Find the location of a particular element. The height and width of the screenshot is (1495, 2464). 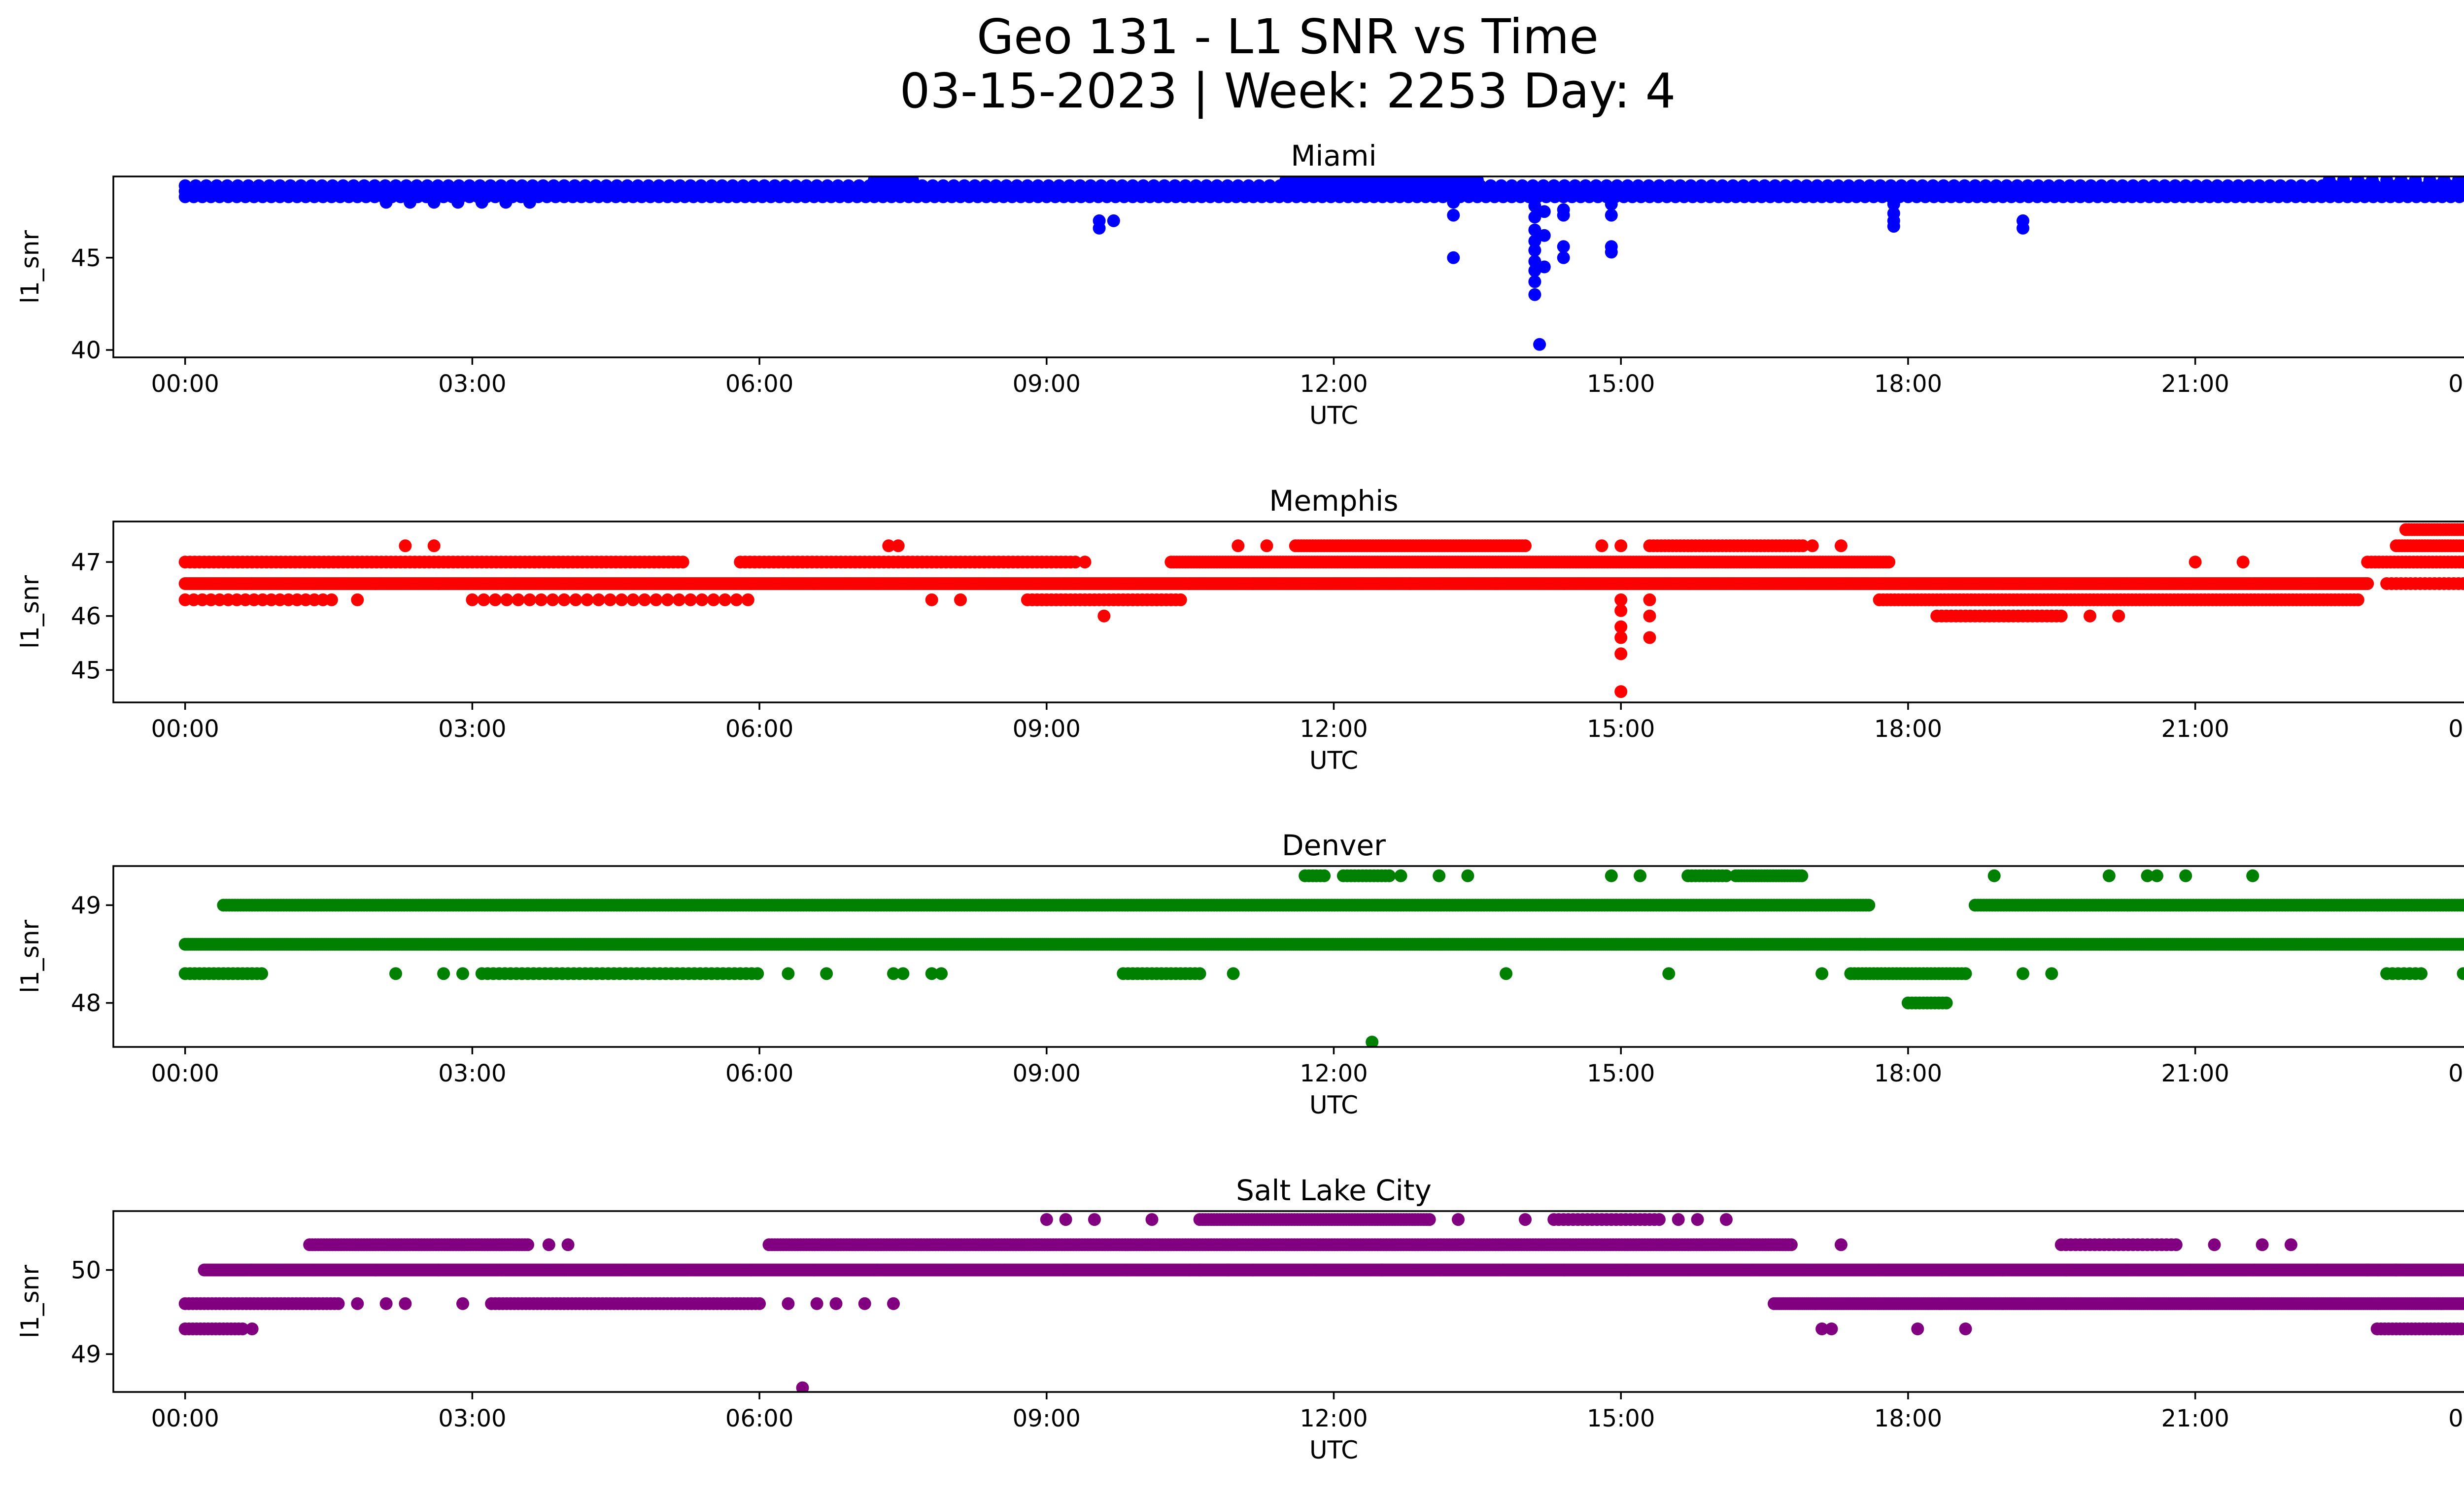

x-tick-label: 21:00 is located at coordinates (2195, 729).